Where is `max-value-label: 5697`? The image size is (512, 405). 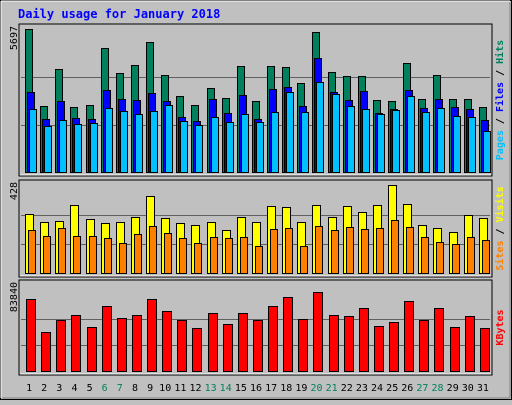 max-value-label: 5697 is located at coordinates (14, 38).